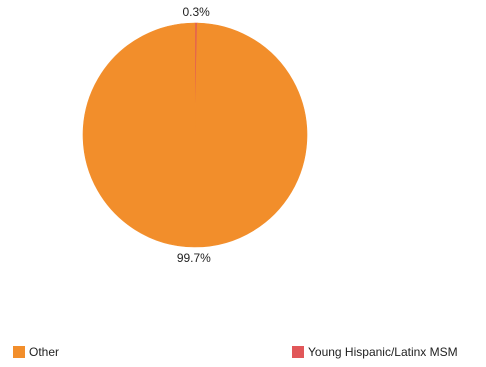 The height and width of the screenshot is (367, 486). Describe the element at coordinates (298, 352) in the screenshot. I see `legend-swatch-young-hispanic-latinx-msm` at that location.